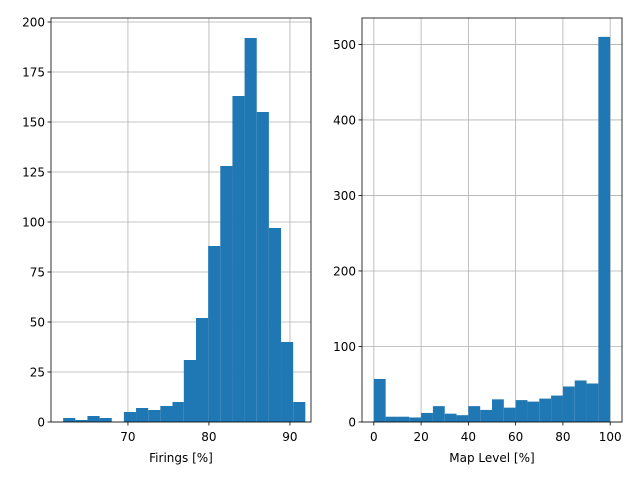 This screenshot has height=484, width=640. I want to click on y-tick-label: 400, so click(344, 120).